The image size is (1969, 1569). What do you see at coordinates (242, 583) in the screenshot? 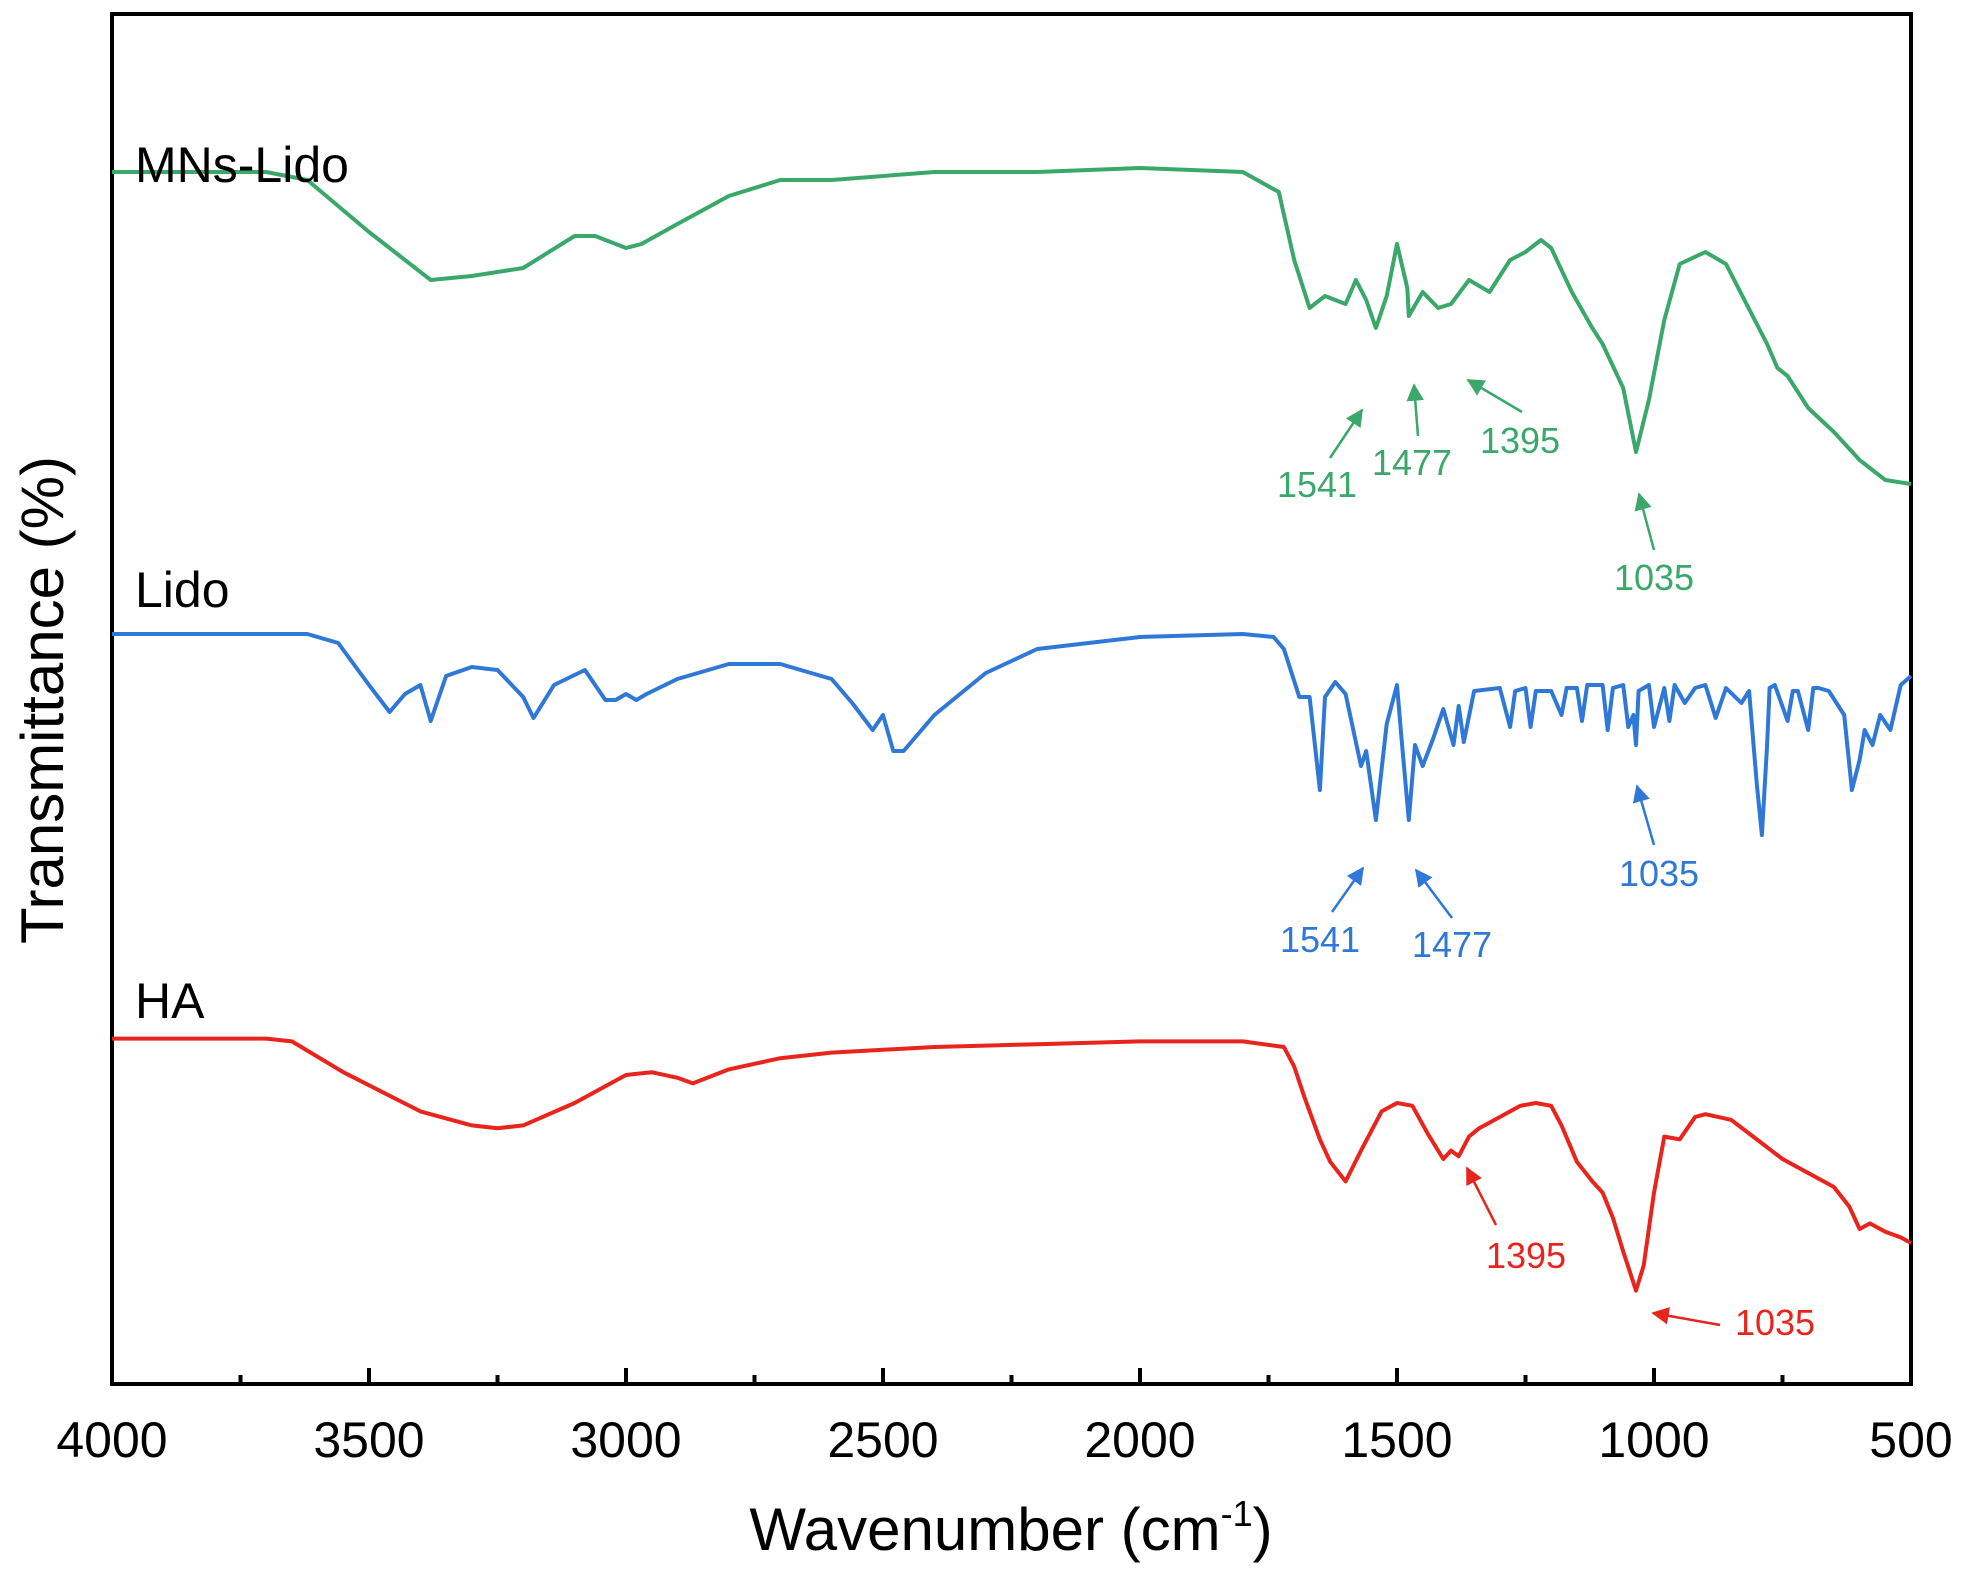
I see `series-labels: MNs-Lido Lido HA` at bounding box center [242, 583].